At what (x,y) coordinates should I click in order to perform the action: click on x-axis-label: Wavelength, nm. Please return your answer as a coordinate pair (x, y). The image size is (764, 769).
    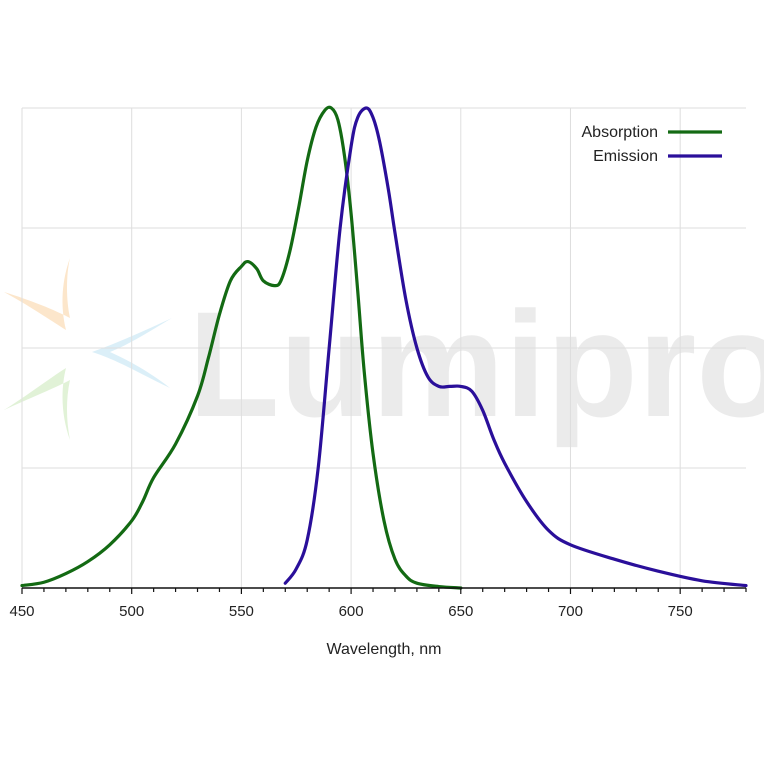
    Looking at the image, I should click on (383, 649).